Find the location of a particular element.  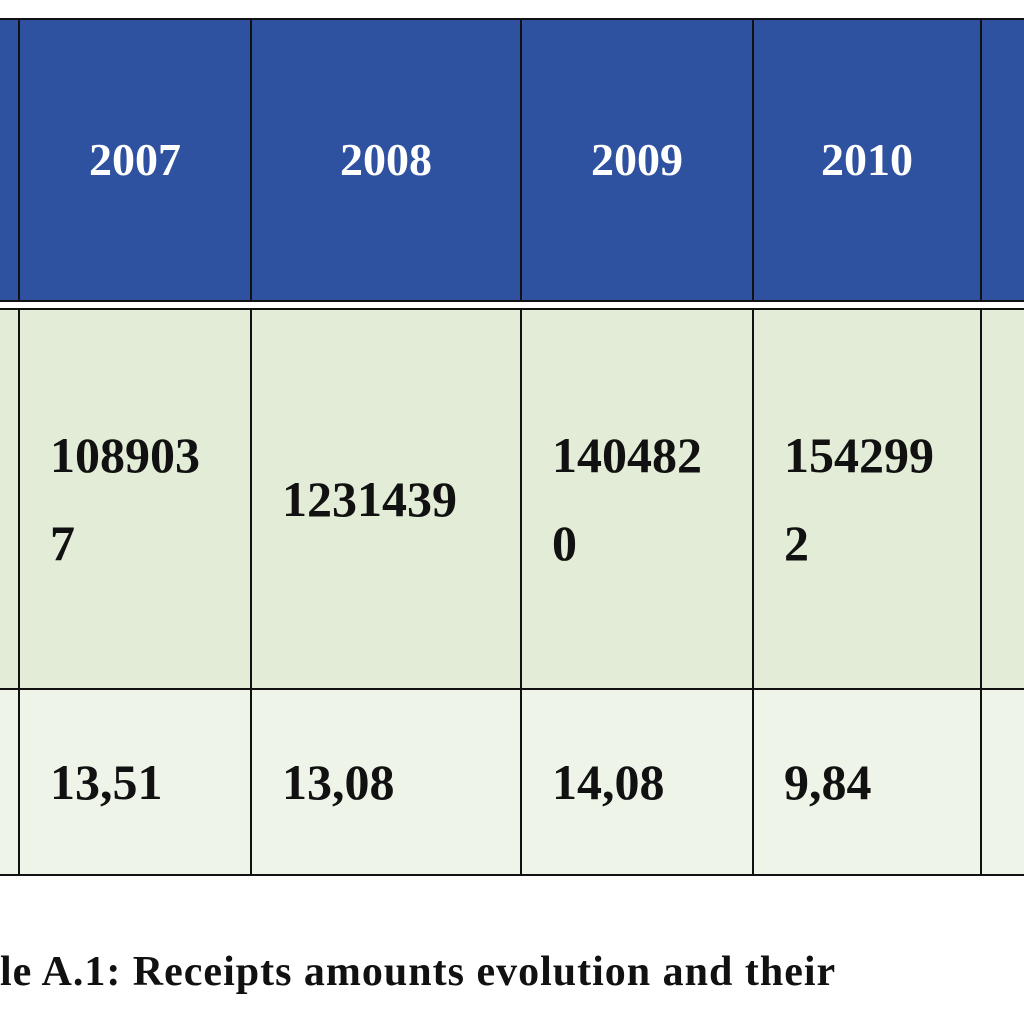

header-cell-text: 2007 is located at coordinates (135, 159).